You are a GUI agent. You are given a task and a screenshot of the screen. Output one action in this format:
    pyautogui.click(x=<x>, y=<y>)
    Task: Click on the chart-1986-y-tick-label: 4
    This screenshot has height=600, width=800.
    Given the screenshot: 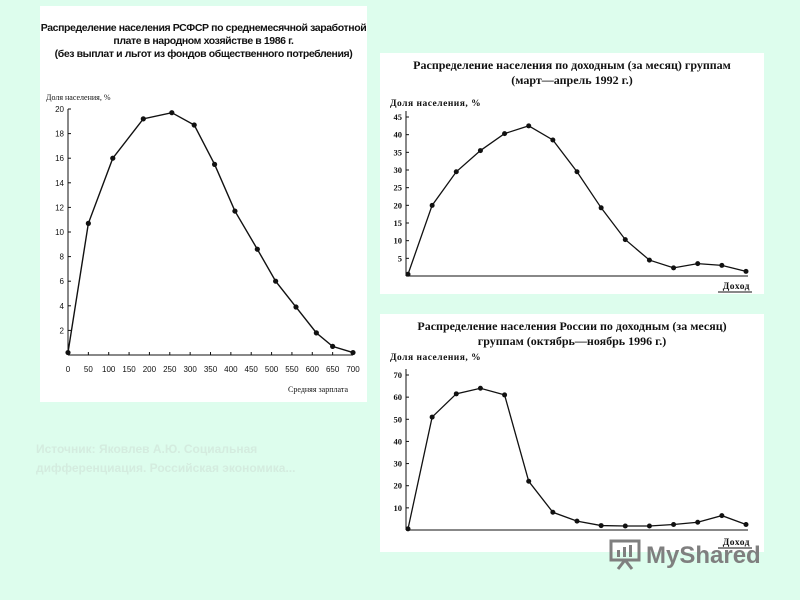 What is the action you would take?
    pyautogui.click(x=62, y=306)
    